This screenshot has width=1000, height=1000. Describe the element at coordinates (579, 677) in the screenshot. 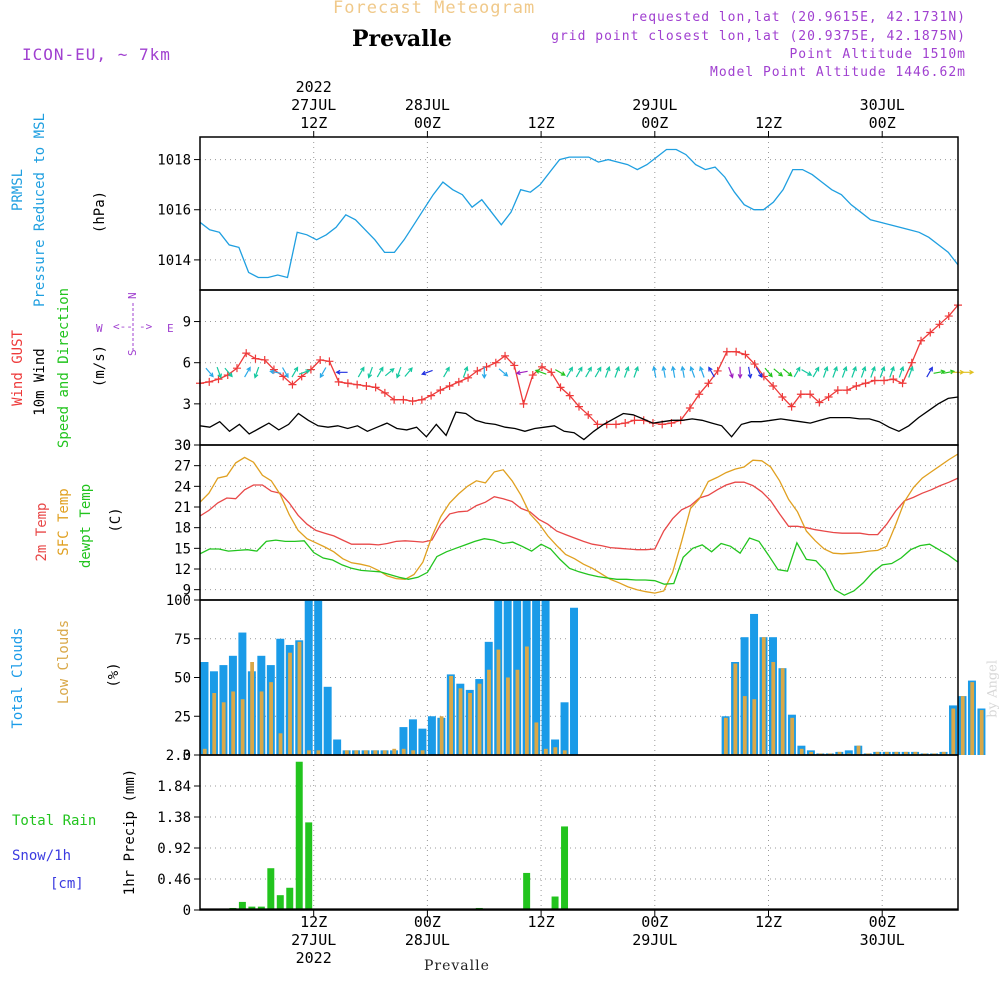

I see `panel-frame` at that location.